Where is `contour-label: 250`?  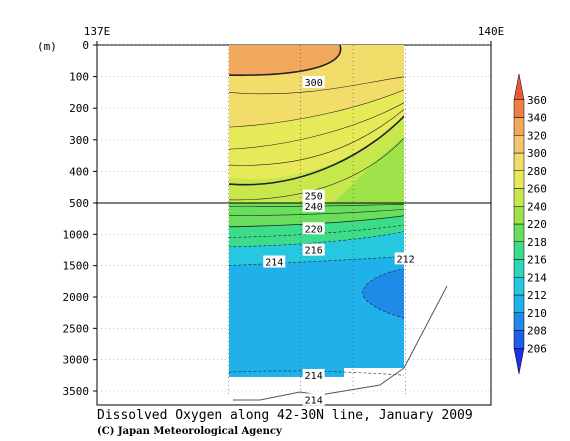 contour-label: 250 is located at coordinates (314, 197).